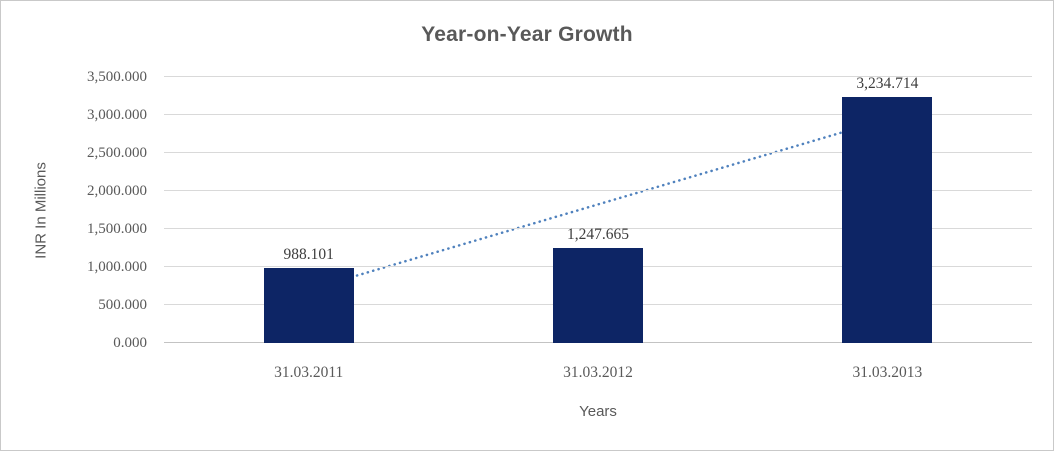  Describe the element at coordinates (598, 295) in the screenshot. I see `bar-31.03.2012` at that location.